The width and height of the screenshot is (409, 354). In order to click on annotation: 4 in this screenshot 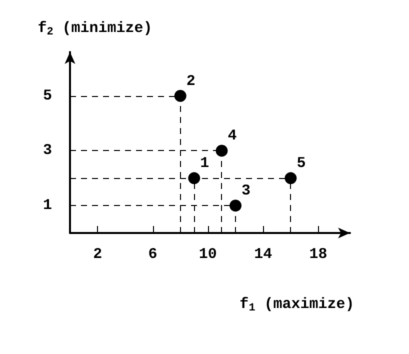, I will do `click(232, 136)`.